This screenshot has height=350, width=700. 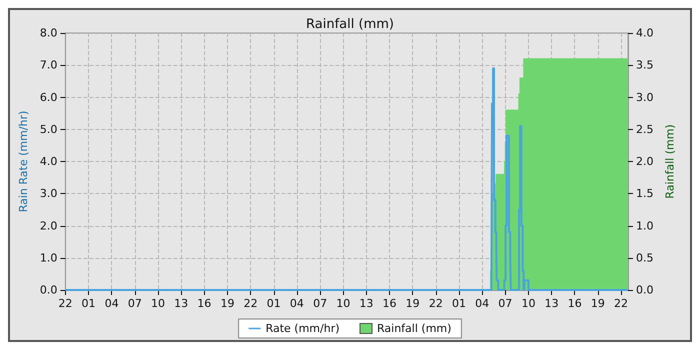 What do you see at coordinates (645, 97) in the screenshot?
I see `y2-tick-label: 3.0` at bounding box center [645, 97].